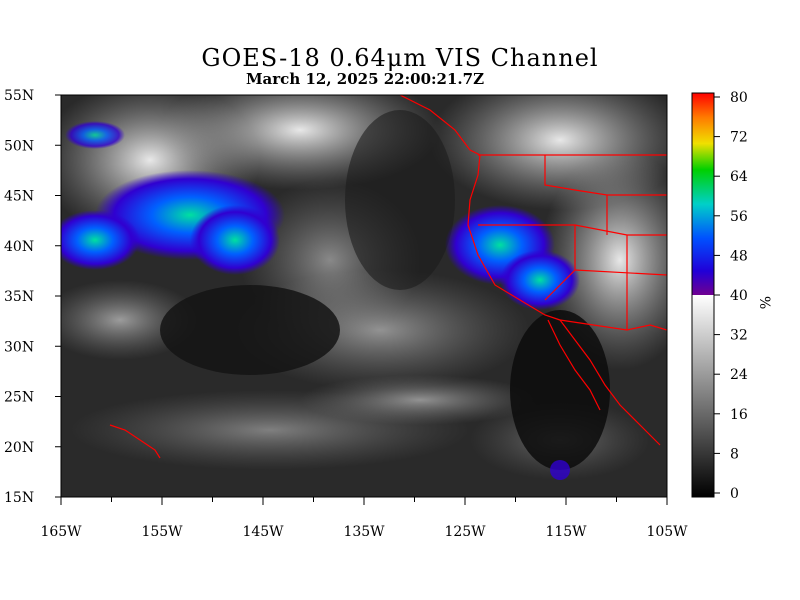  I want to click on lon-label: 125W, so click(465, 532).